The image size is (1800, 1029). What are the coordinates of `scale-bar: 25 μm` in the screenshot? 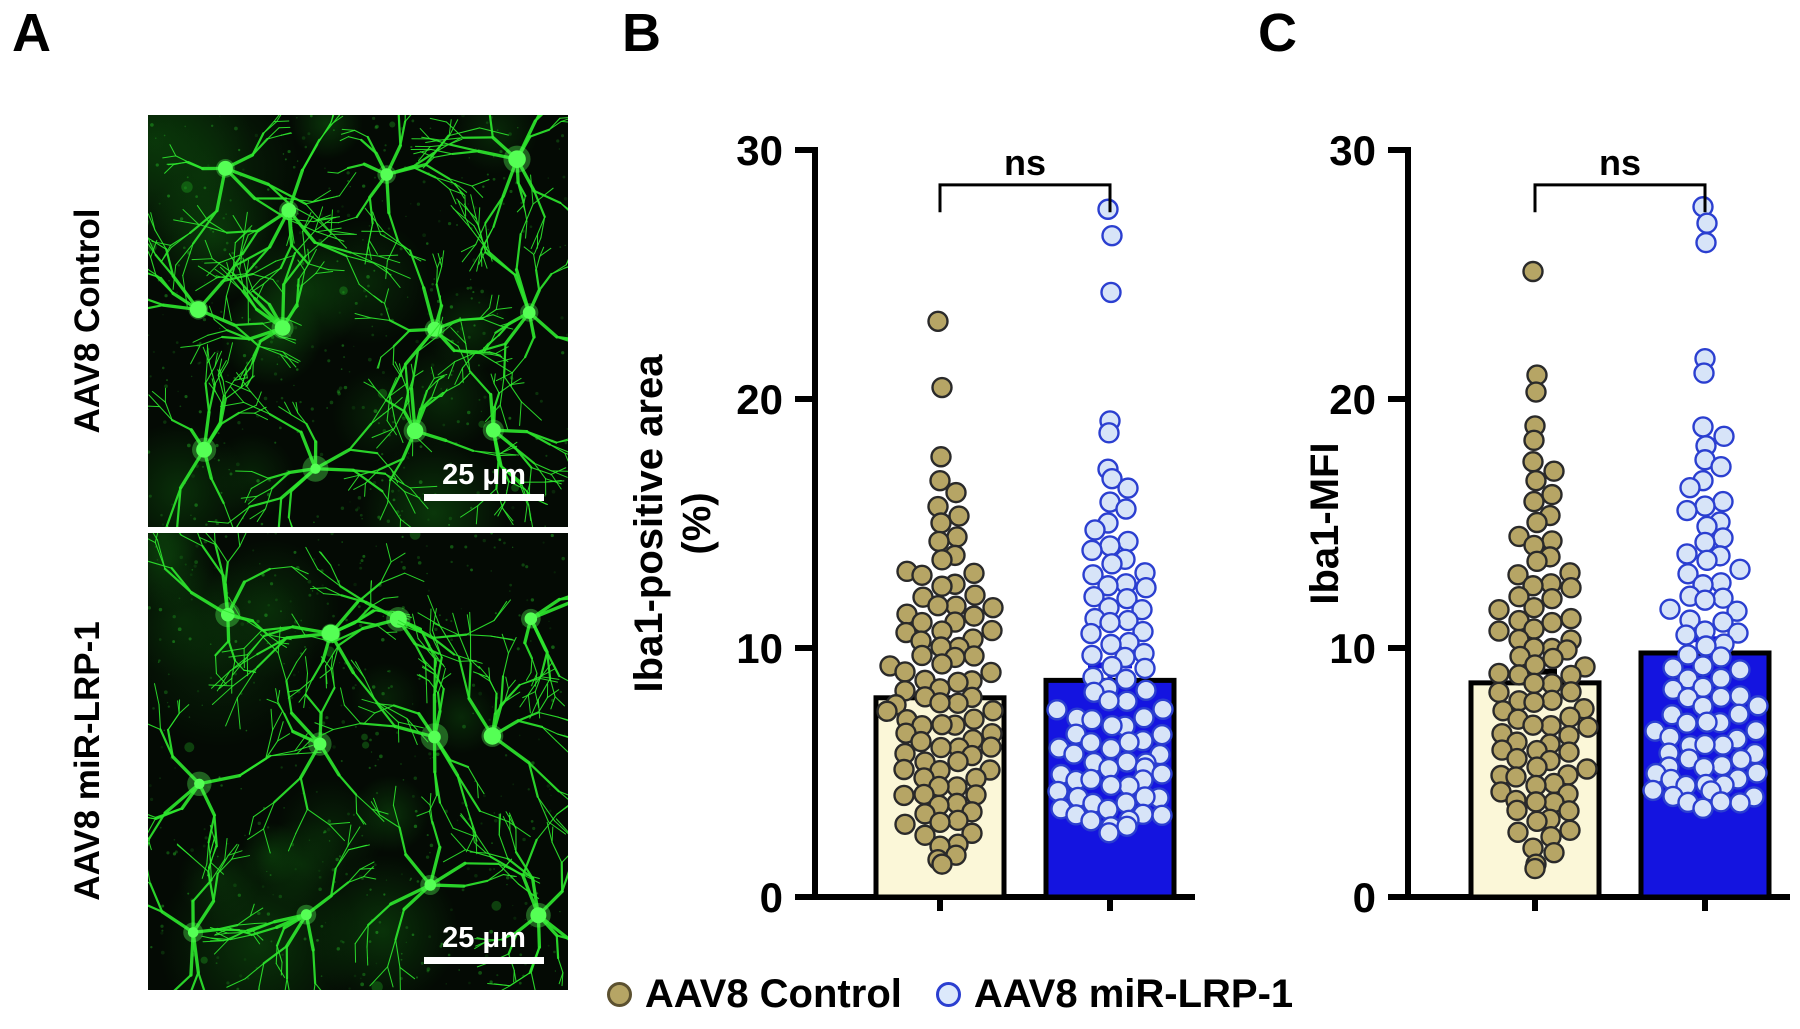 It's located at (484, 481).